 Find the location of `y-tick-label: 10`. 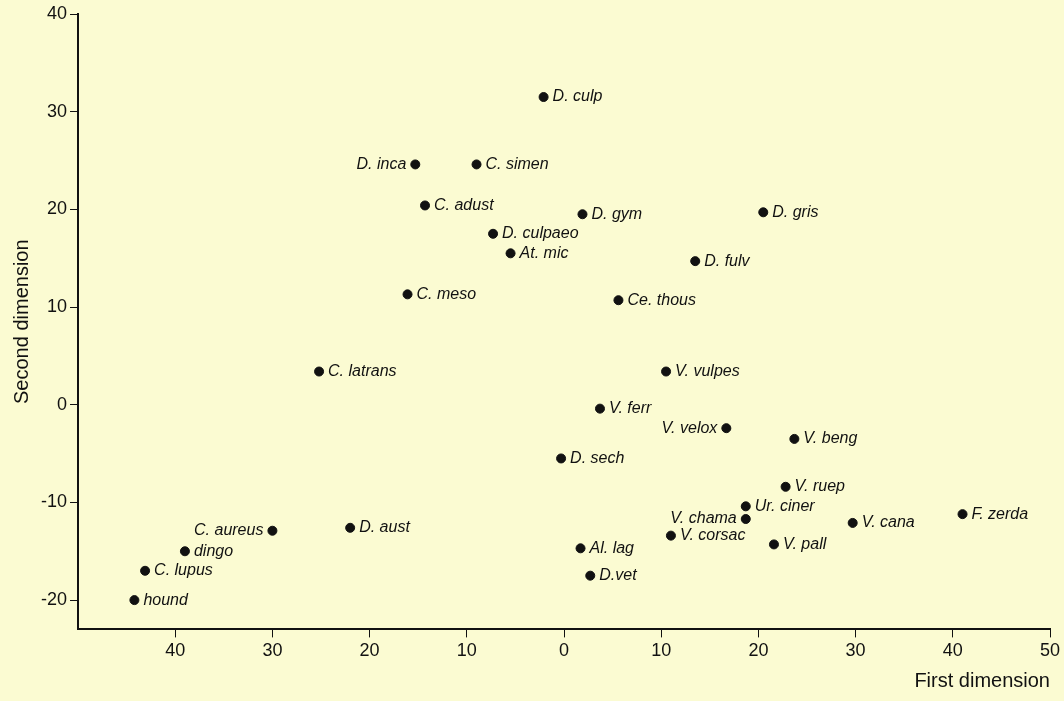

y-tick-label: 10 is located at coordinates (57, 306).